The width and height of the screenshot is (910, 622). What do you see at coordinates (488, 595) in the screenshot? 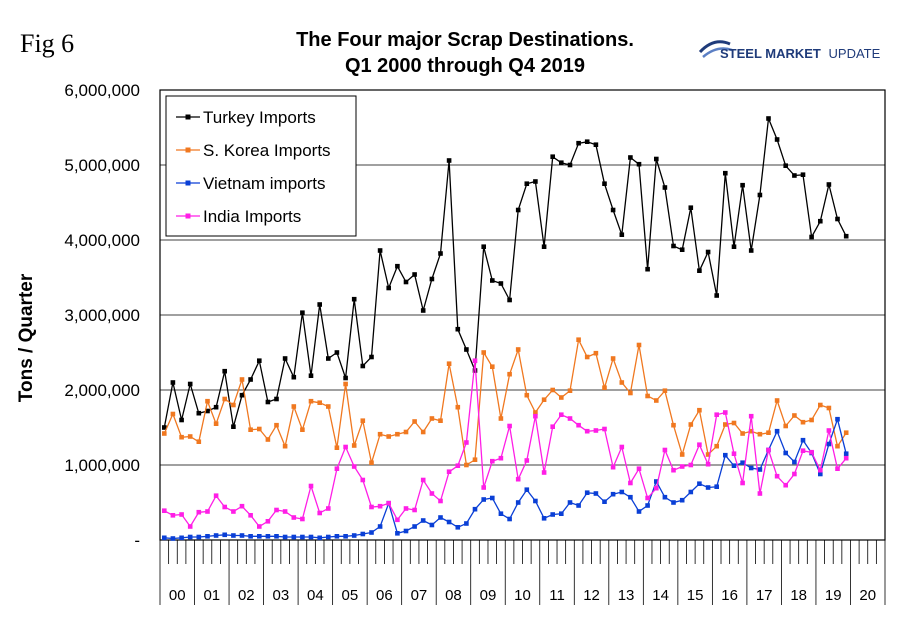
I see `x-year-label: 09` at bounding box center [488, 595].